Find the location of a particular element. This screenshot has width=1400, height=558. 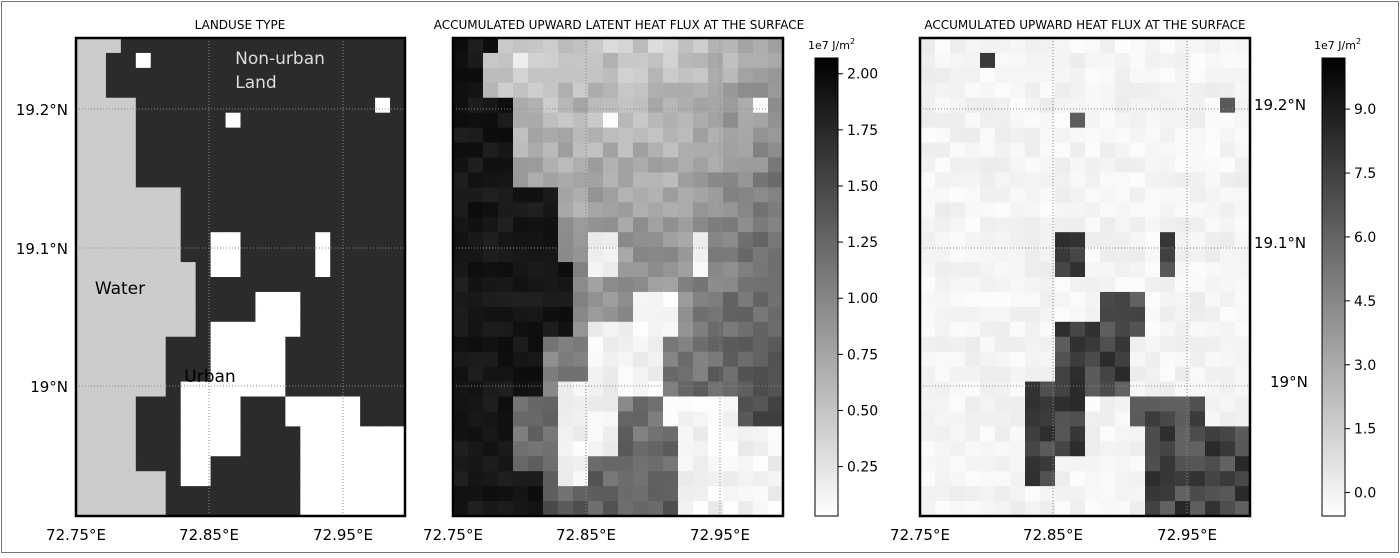

colorbar-tick-label: 1.00 is located at coordinates (862, 299).